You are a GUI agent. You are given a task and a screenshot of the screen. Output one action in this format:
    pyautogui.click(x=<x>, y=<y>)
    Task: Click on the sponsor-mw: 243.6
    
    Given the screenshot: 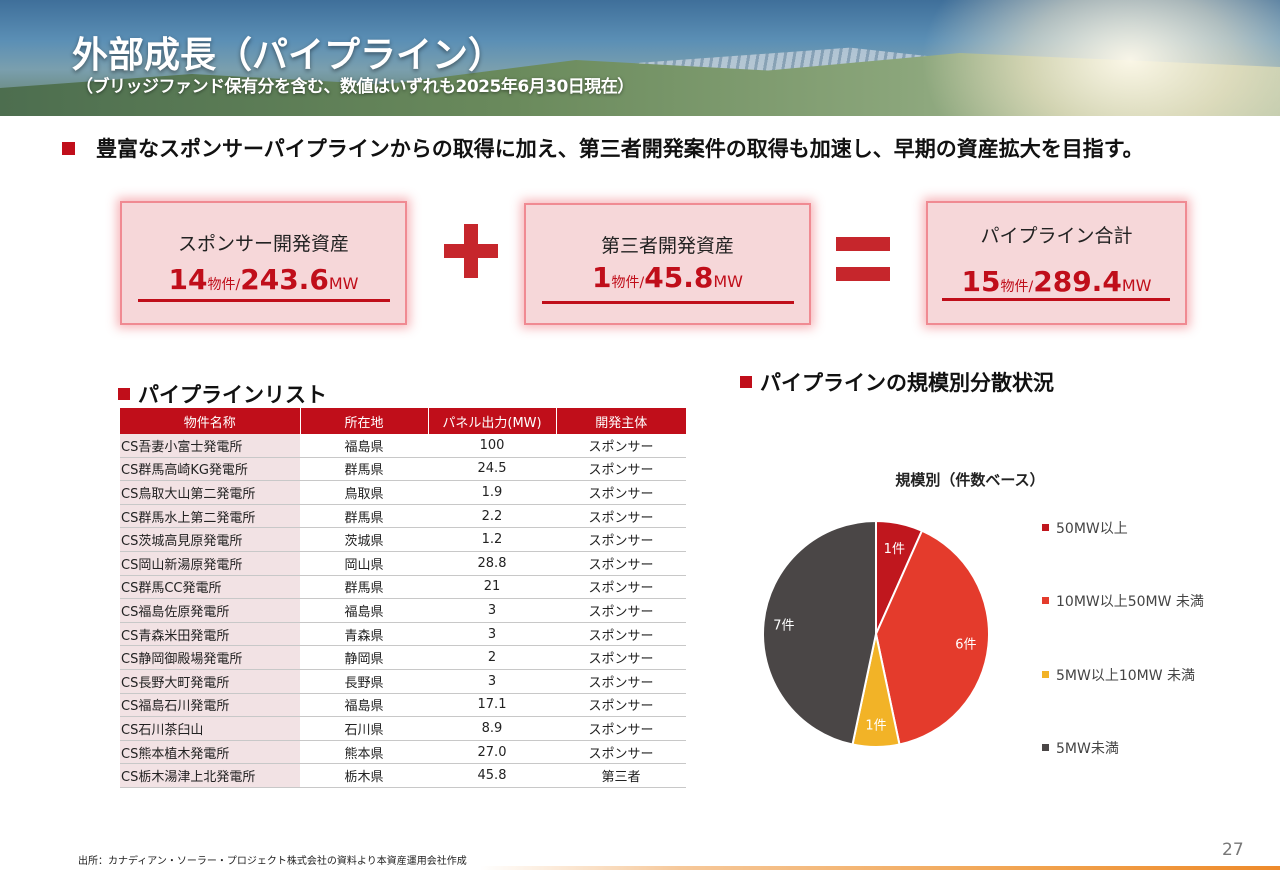 What is the action you would take?
    pyautogui.click(x=284, y=279)
    